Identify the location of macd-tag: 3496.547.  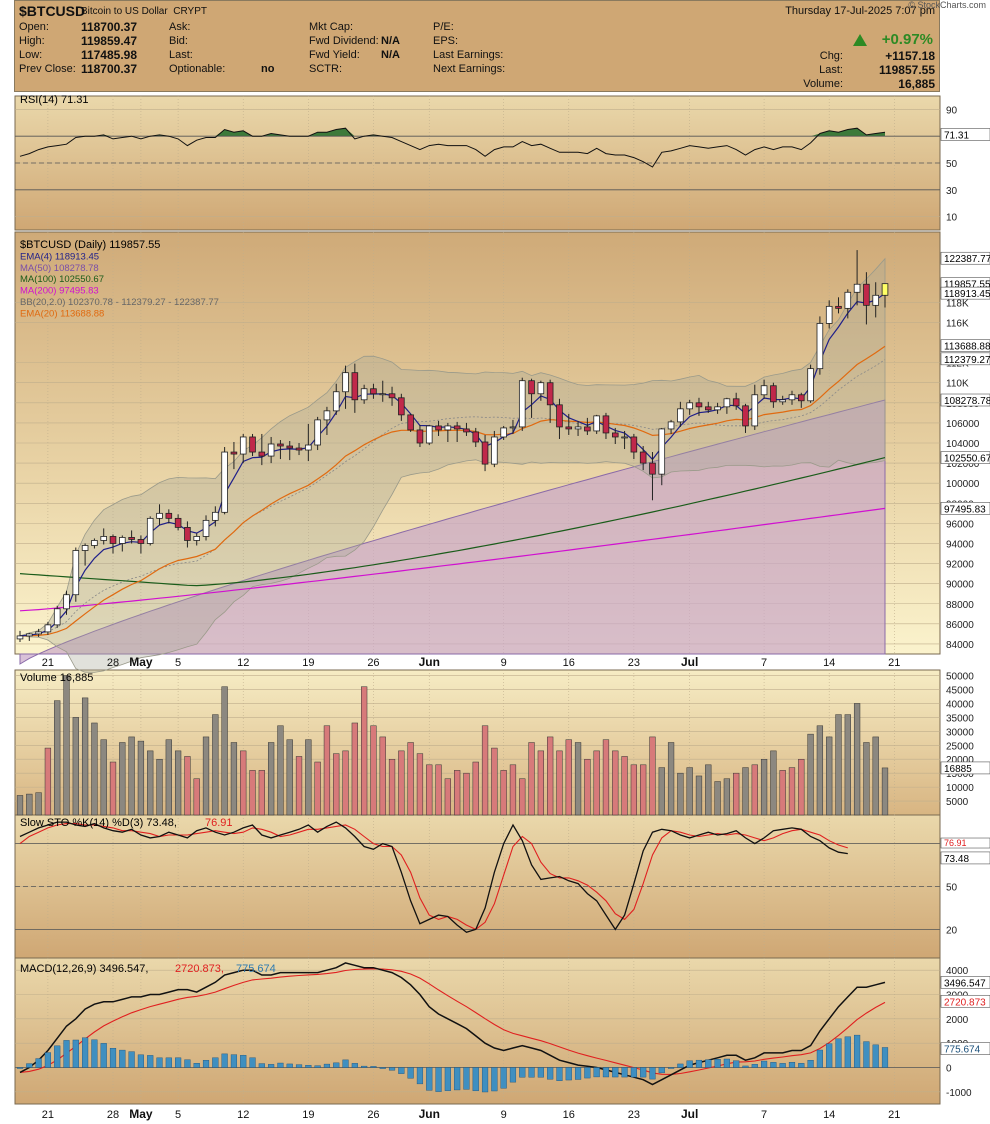
(965, 983).